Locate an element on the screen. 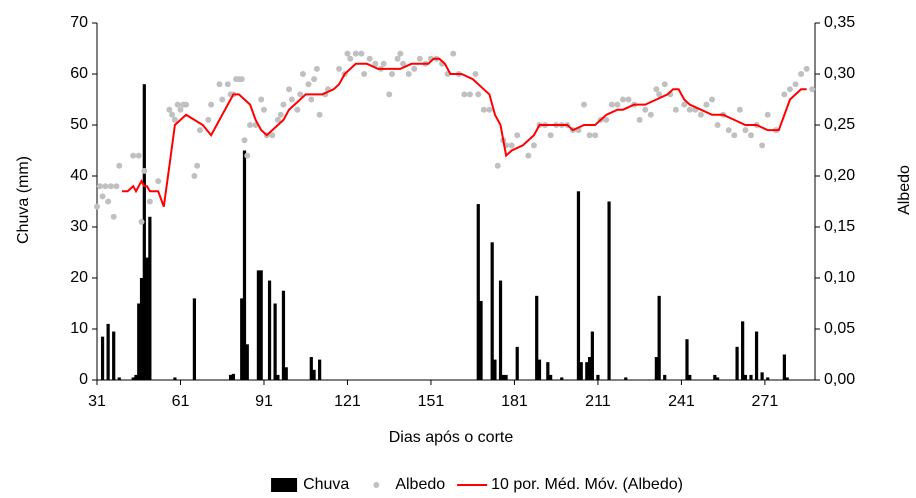  y-tick-label: 20 is located at coordinates (79, 277).